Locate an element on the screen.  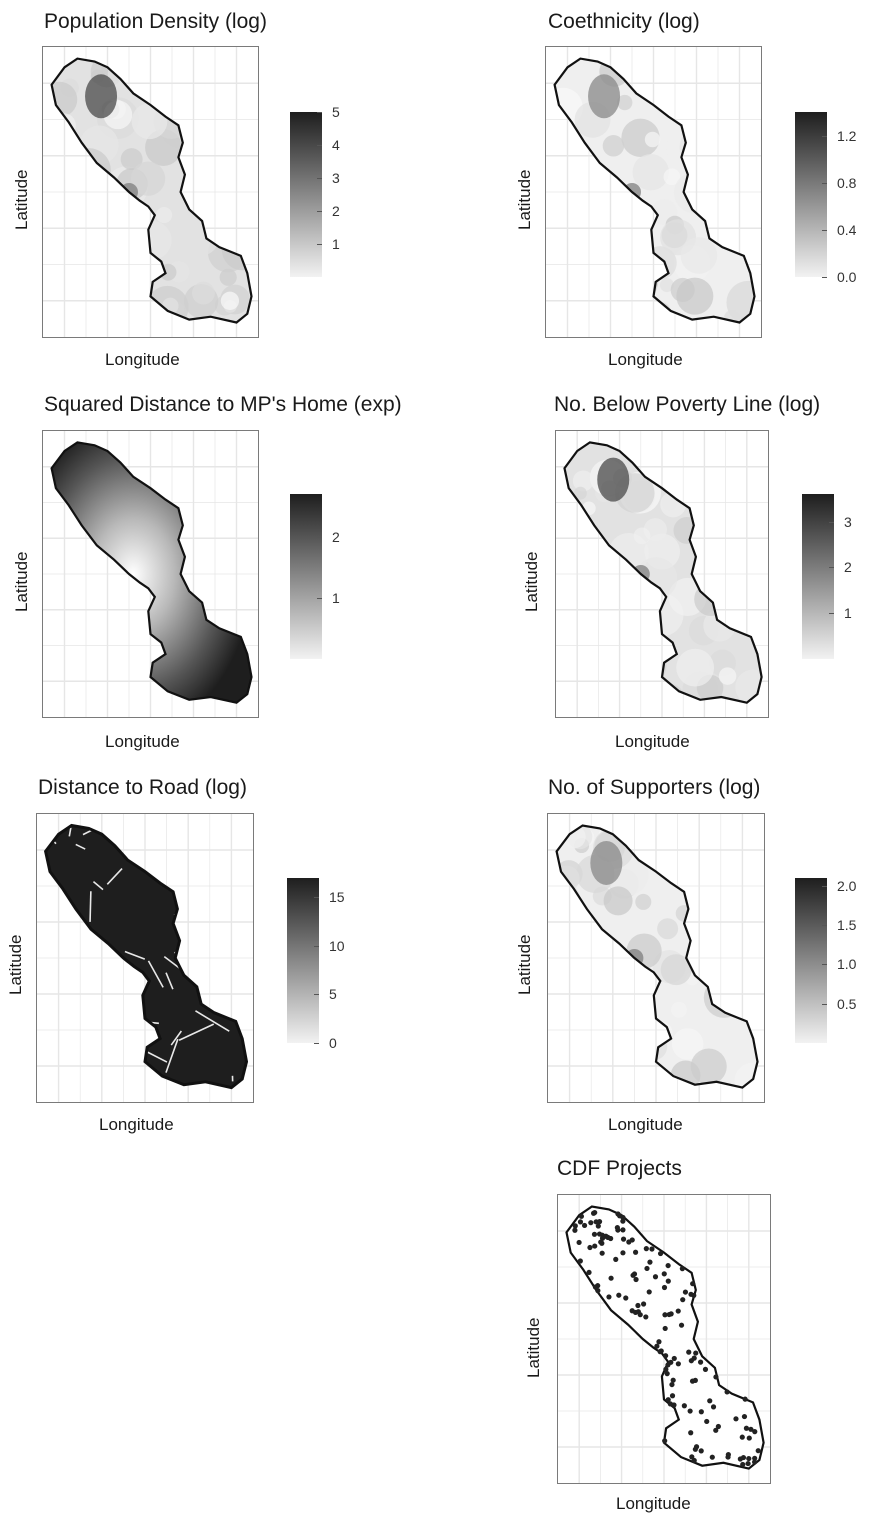
panel-title: Coethnicity (log) is located at coordinates (624, 21).